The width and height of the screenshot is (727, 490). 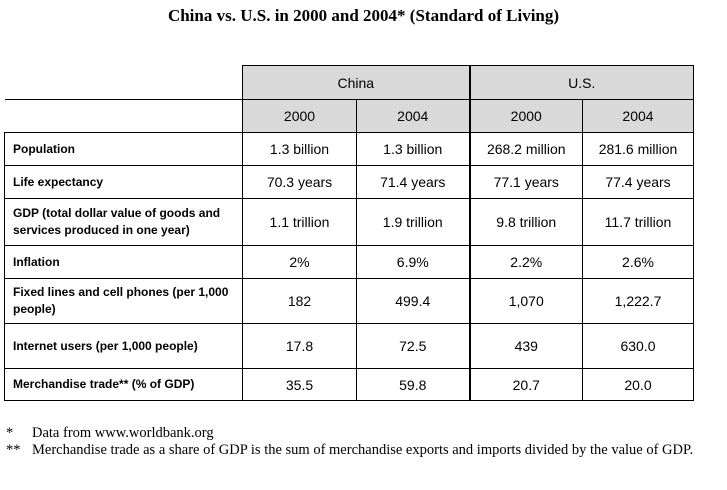 What do you see at coordinates (526, 182) in the screenshot?
I see `table-cell: 77.1 years` at bounding box center [526, 182].